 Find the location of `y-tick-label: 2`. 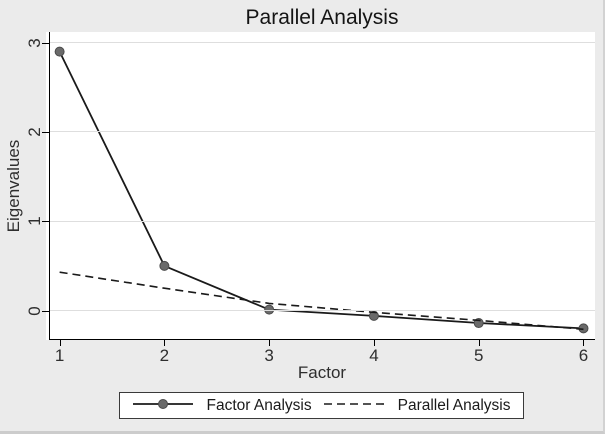

y-tick-label: 2 is located at coordinates (34, 132).